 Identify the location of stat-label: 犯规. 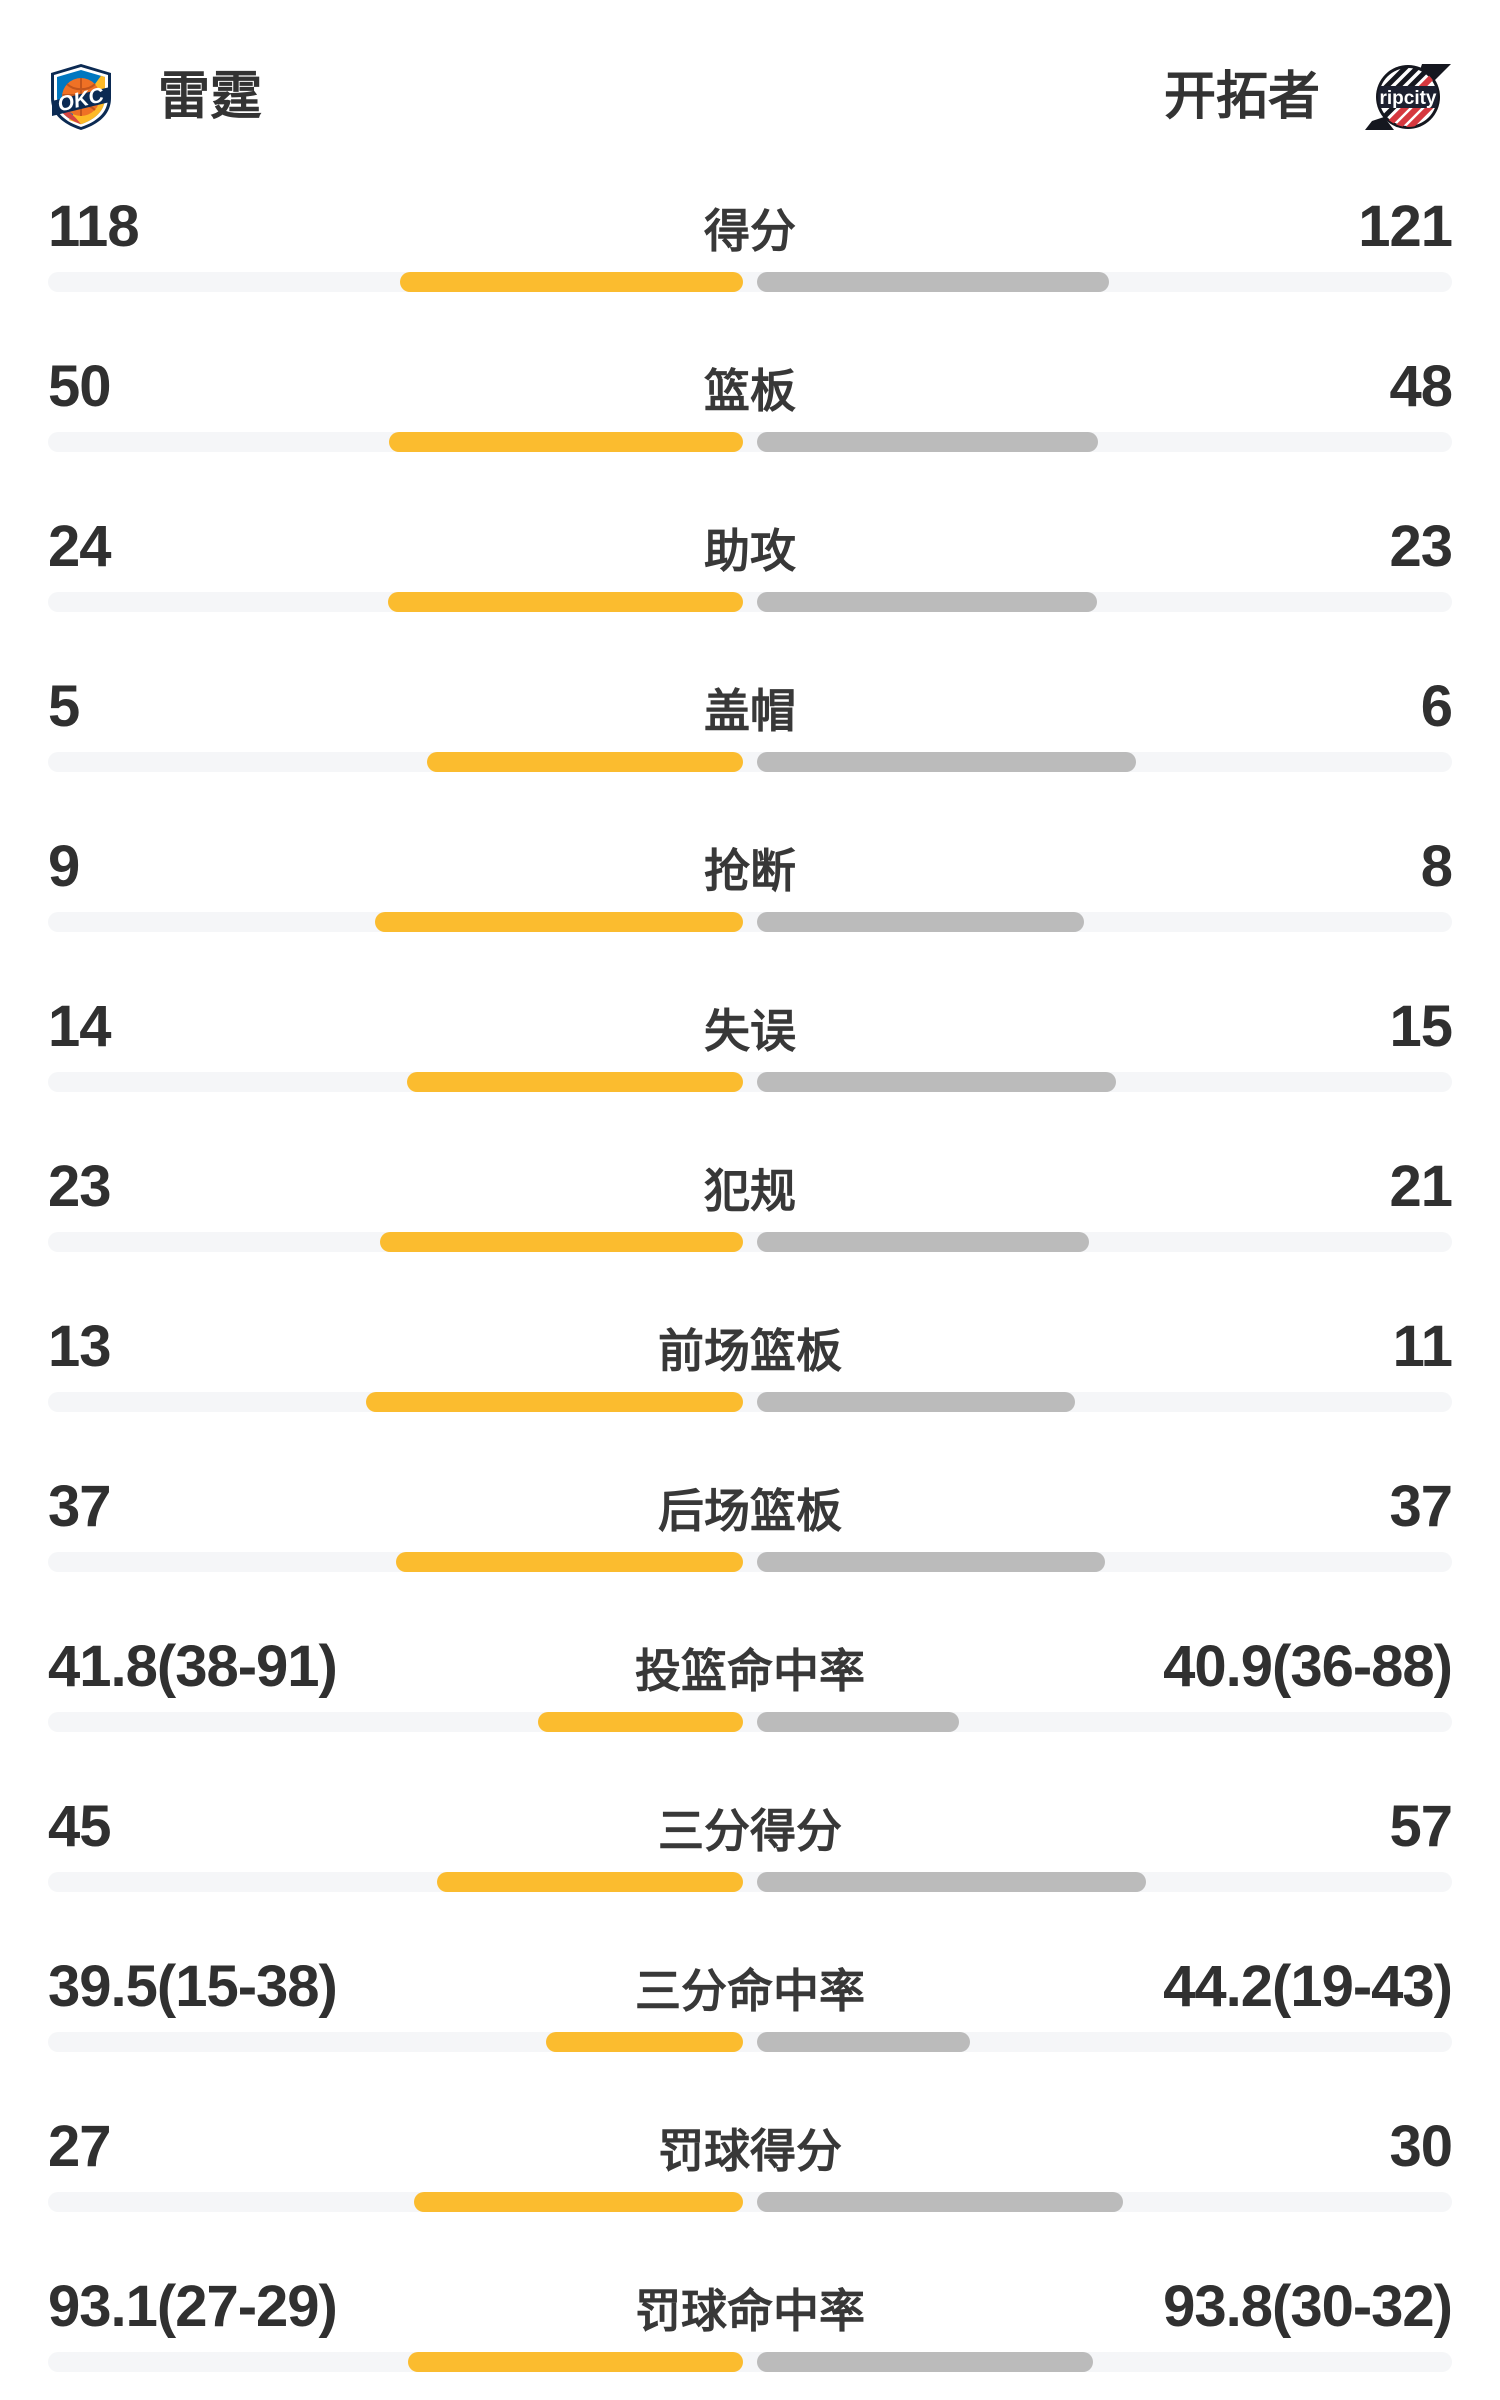
(750, 1191).